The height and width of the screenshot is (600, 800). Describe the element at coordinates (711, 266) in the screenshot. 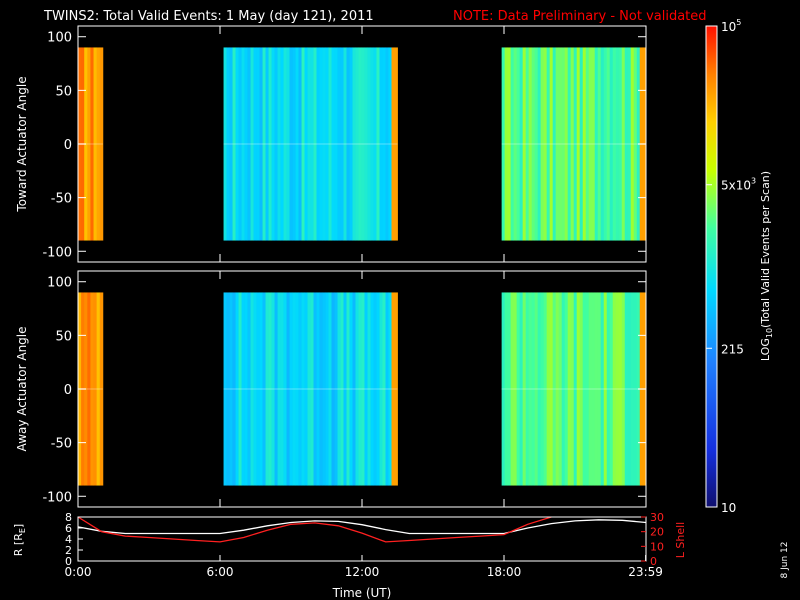

I see `colorbar-gradient` at that location.